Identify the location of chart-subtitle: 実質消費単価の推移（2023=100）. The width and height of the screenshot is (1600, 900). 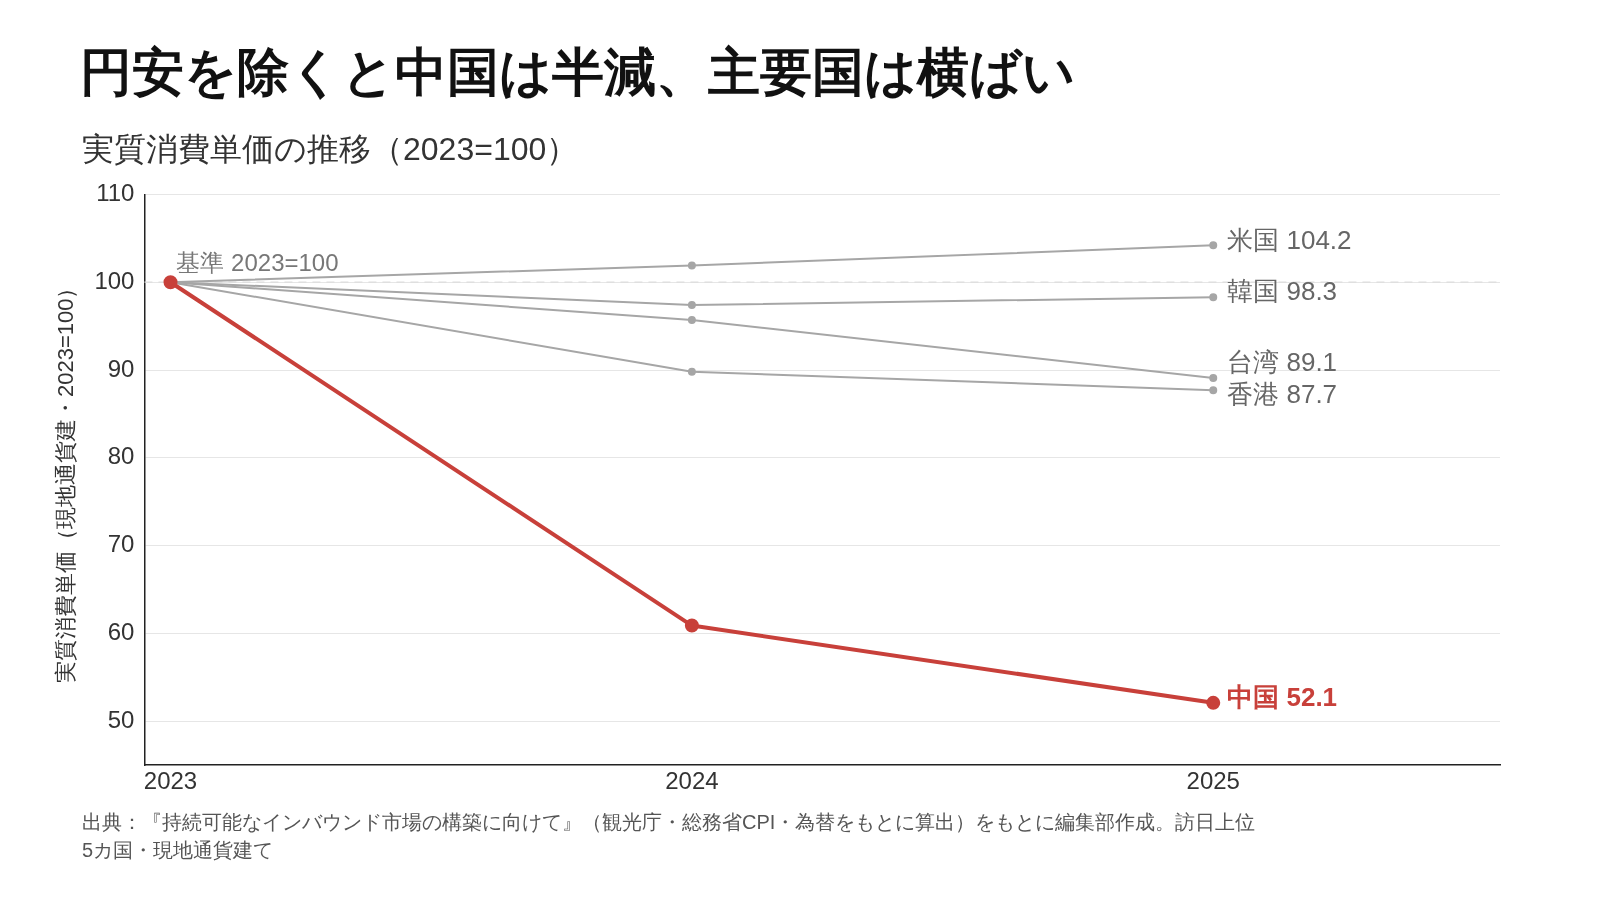
(330, 149).